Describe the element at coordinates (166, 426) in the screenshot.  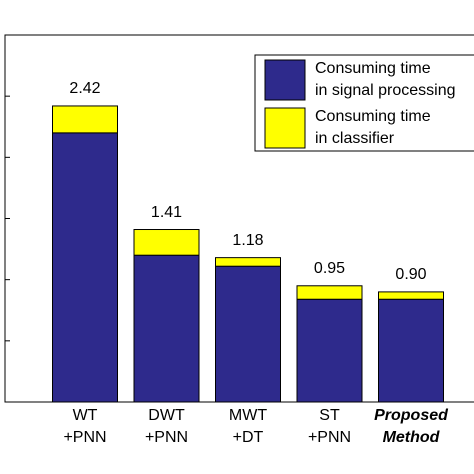
I see `x-tick-label: DWT +PNN` at that location.